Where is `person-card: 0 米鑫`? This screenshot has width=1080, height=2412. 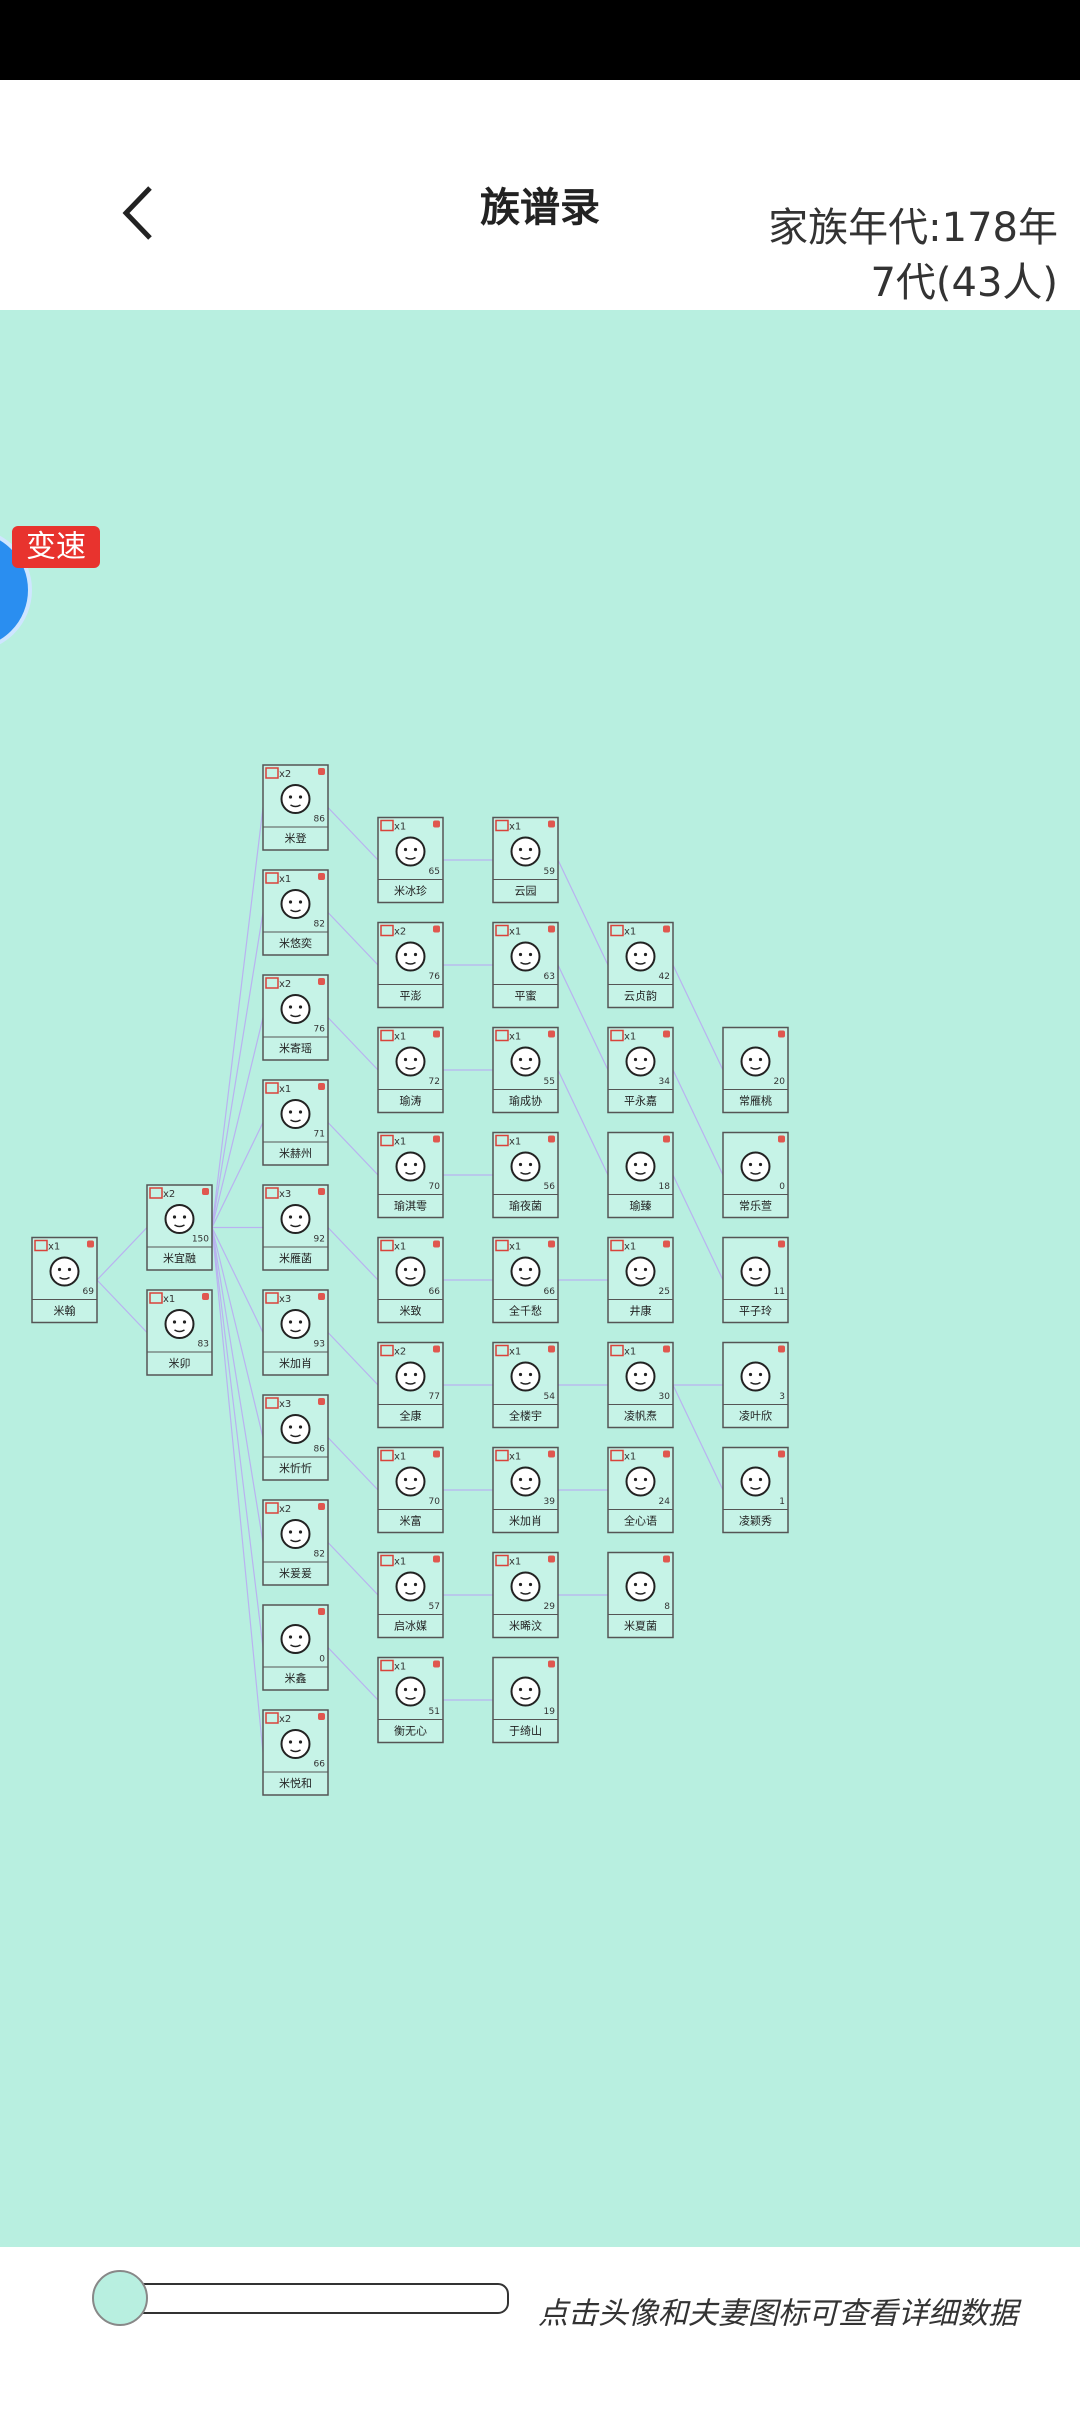
person-card: 0 米鑫 is located at coordinates (295, 1647).